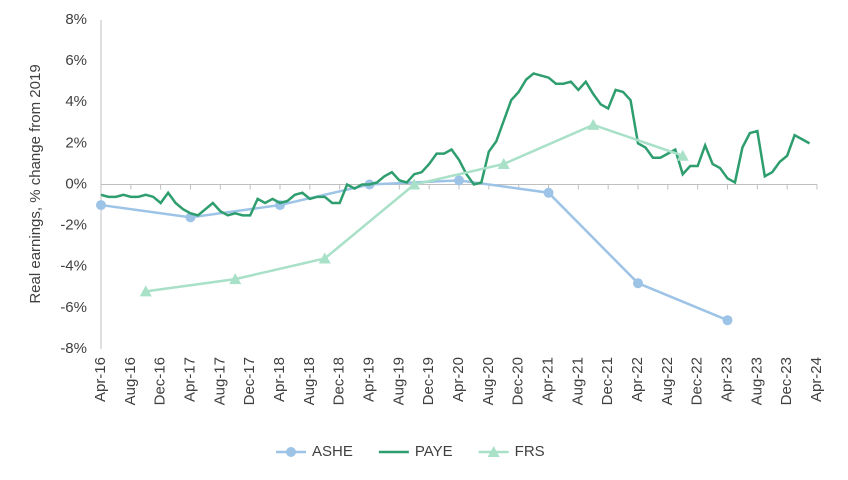  Describe the element at coordinates (697, 381) in the screenshot. I see `x-tick-label: Dec-22` at that location.